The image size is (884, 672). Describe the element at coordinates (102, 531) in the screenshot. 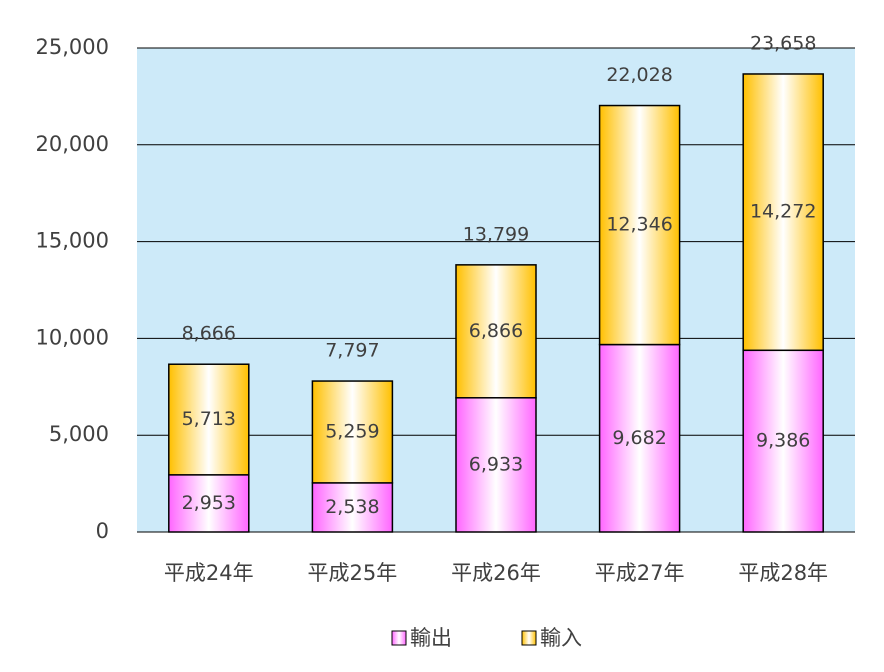

I see `y-tick-label: 0` at that location.